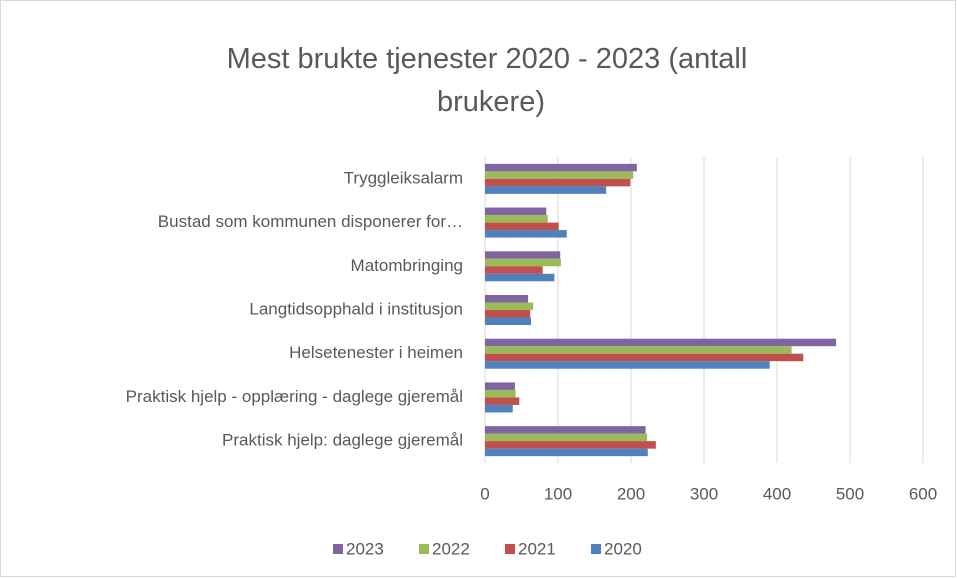  I want to click on x-tick-label: 100, so click(558, 493).